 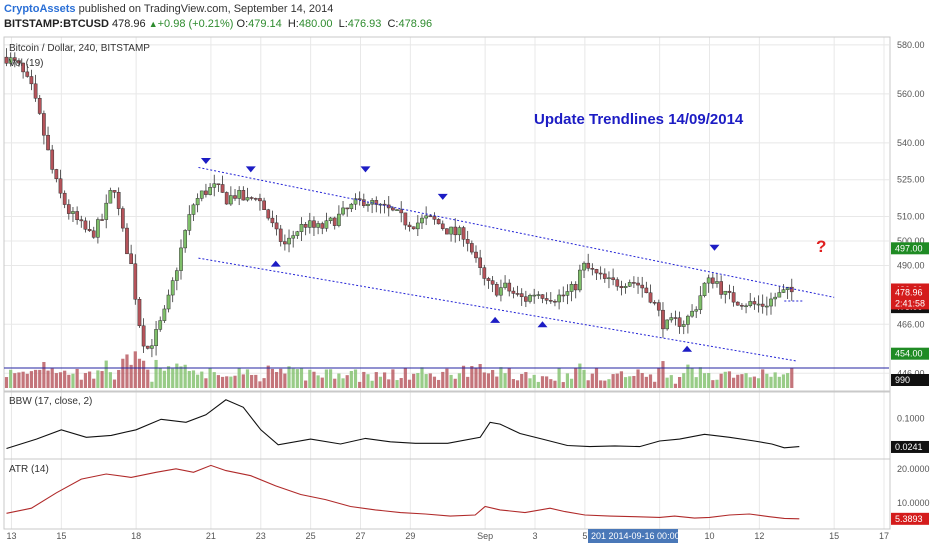 I want to click on symbol-name: BITSTAMP:BTCUSD, so click(x=56, y=24).